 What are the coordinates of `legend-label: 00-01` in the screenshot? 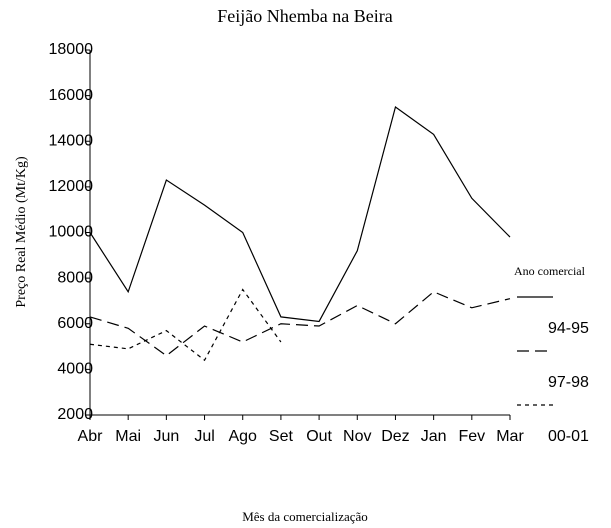 It's located at (568, 436).